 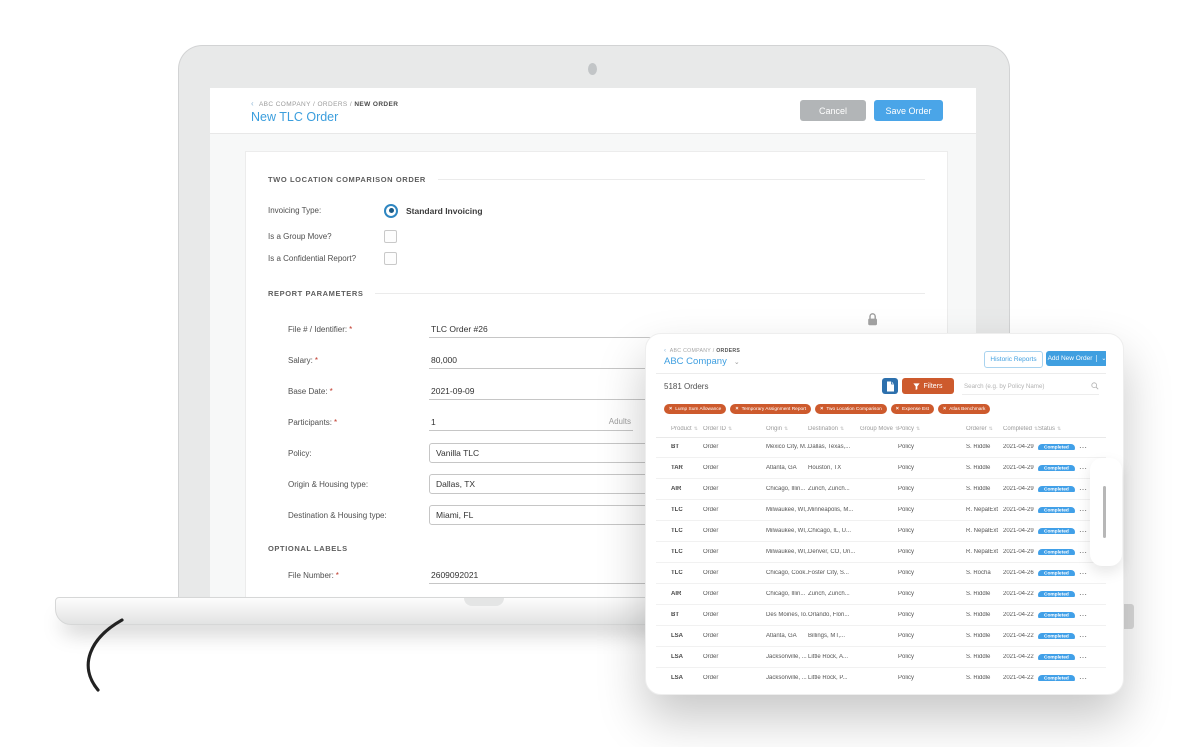 I want to click on search-input, so click(x=1026, y=386).